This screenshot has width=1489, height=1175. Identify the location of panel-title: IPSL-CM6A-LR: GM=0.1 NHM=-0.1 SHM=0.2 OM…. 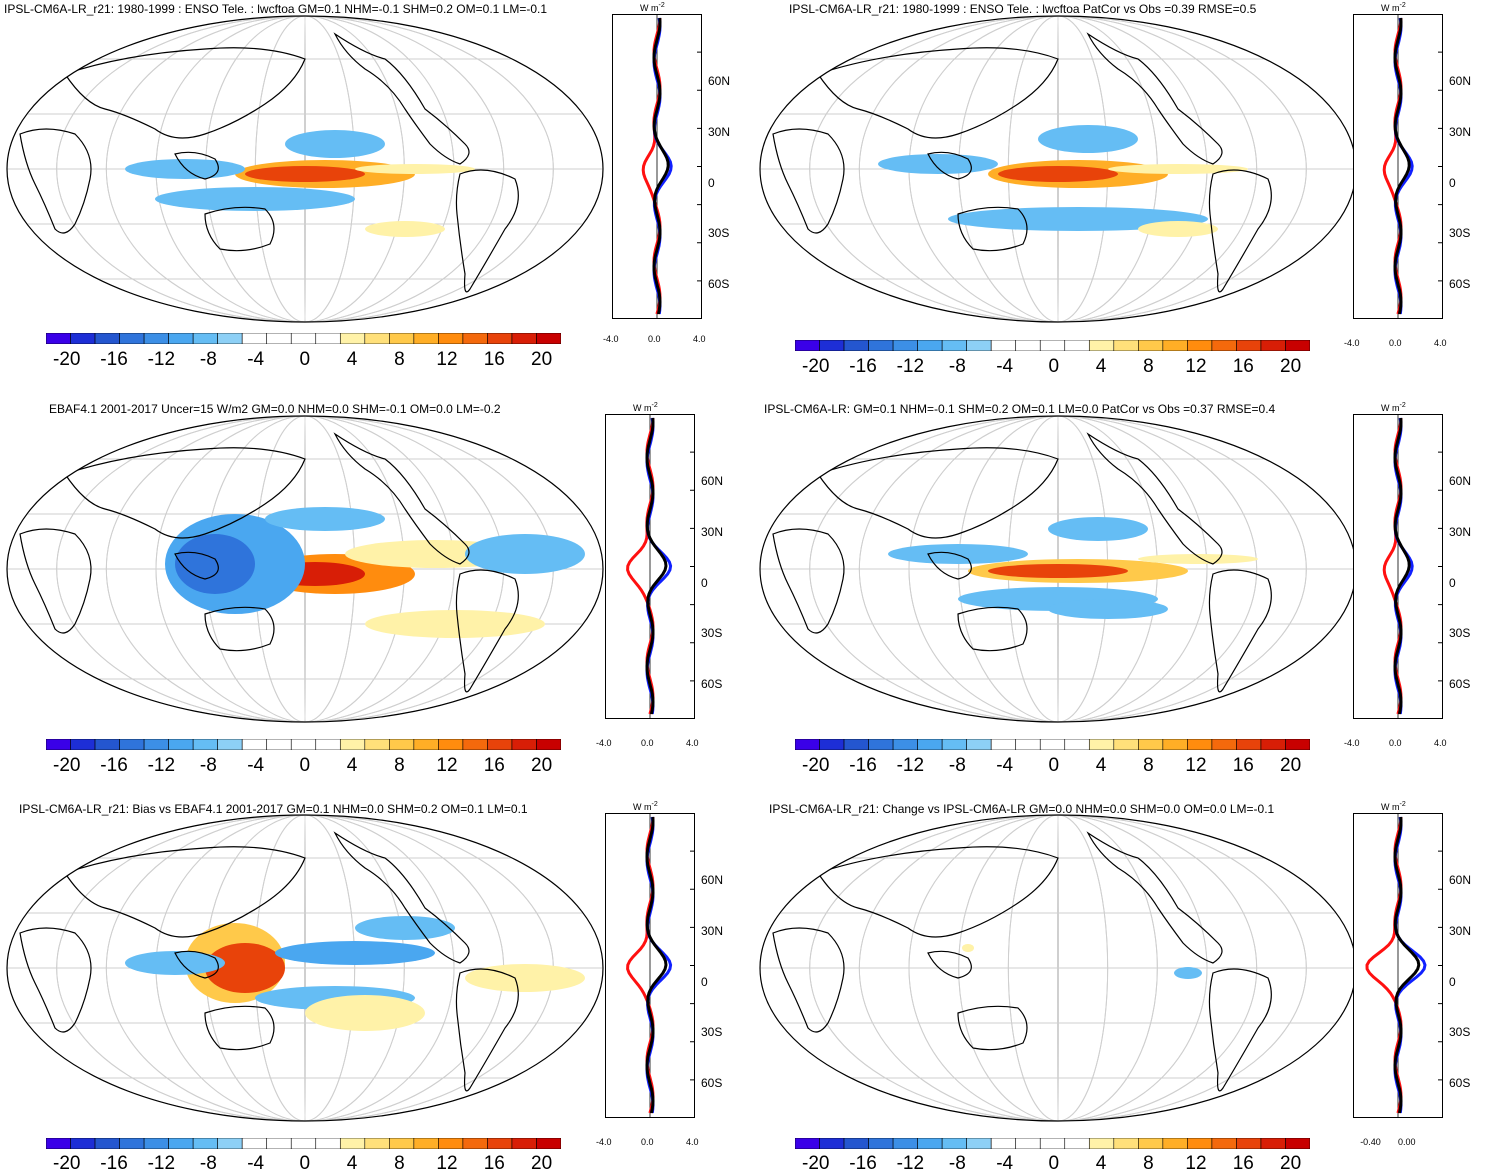
(1020, 409).